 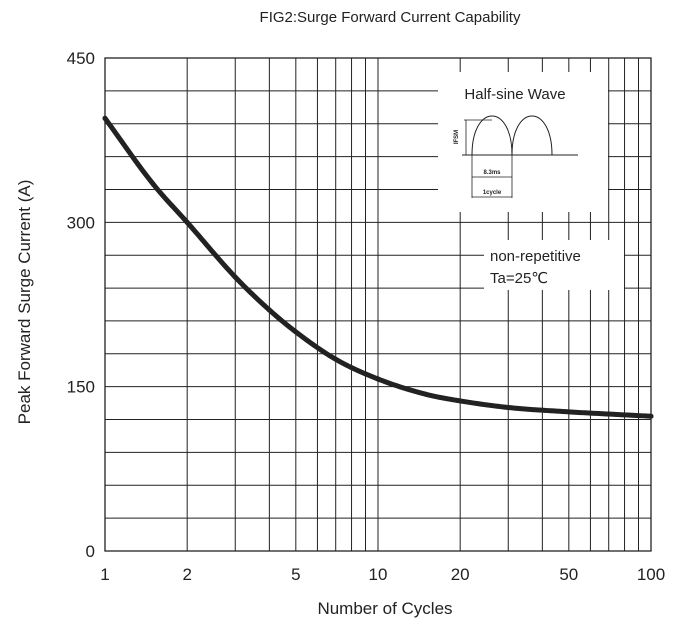 What do you see at coordinates (24, 302) in the screenshot?
I see `y-axis-label: Peak Forward Surge Current (A)` at bounding box center [24, 302].